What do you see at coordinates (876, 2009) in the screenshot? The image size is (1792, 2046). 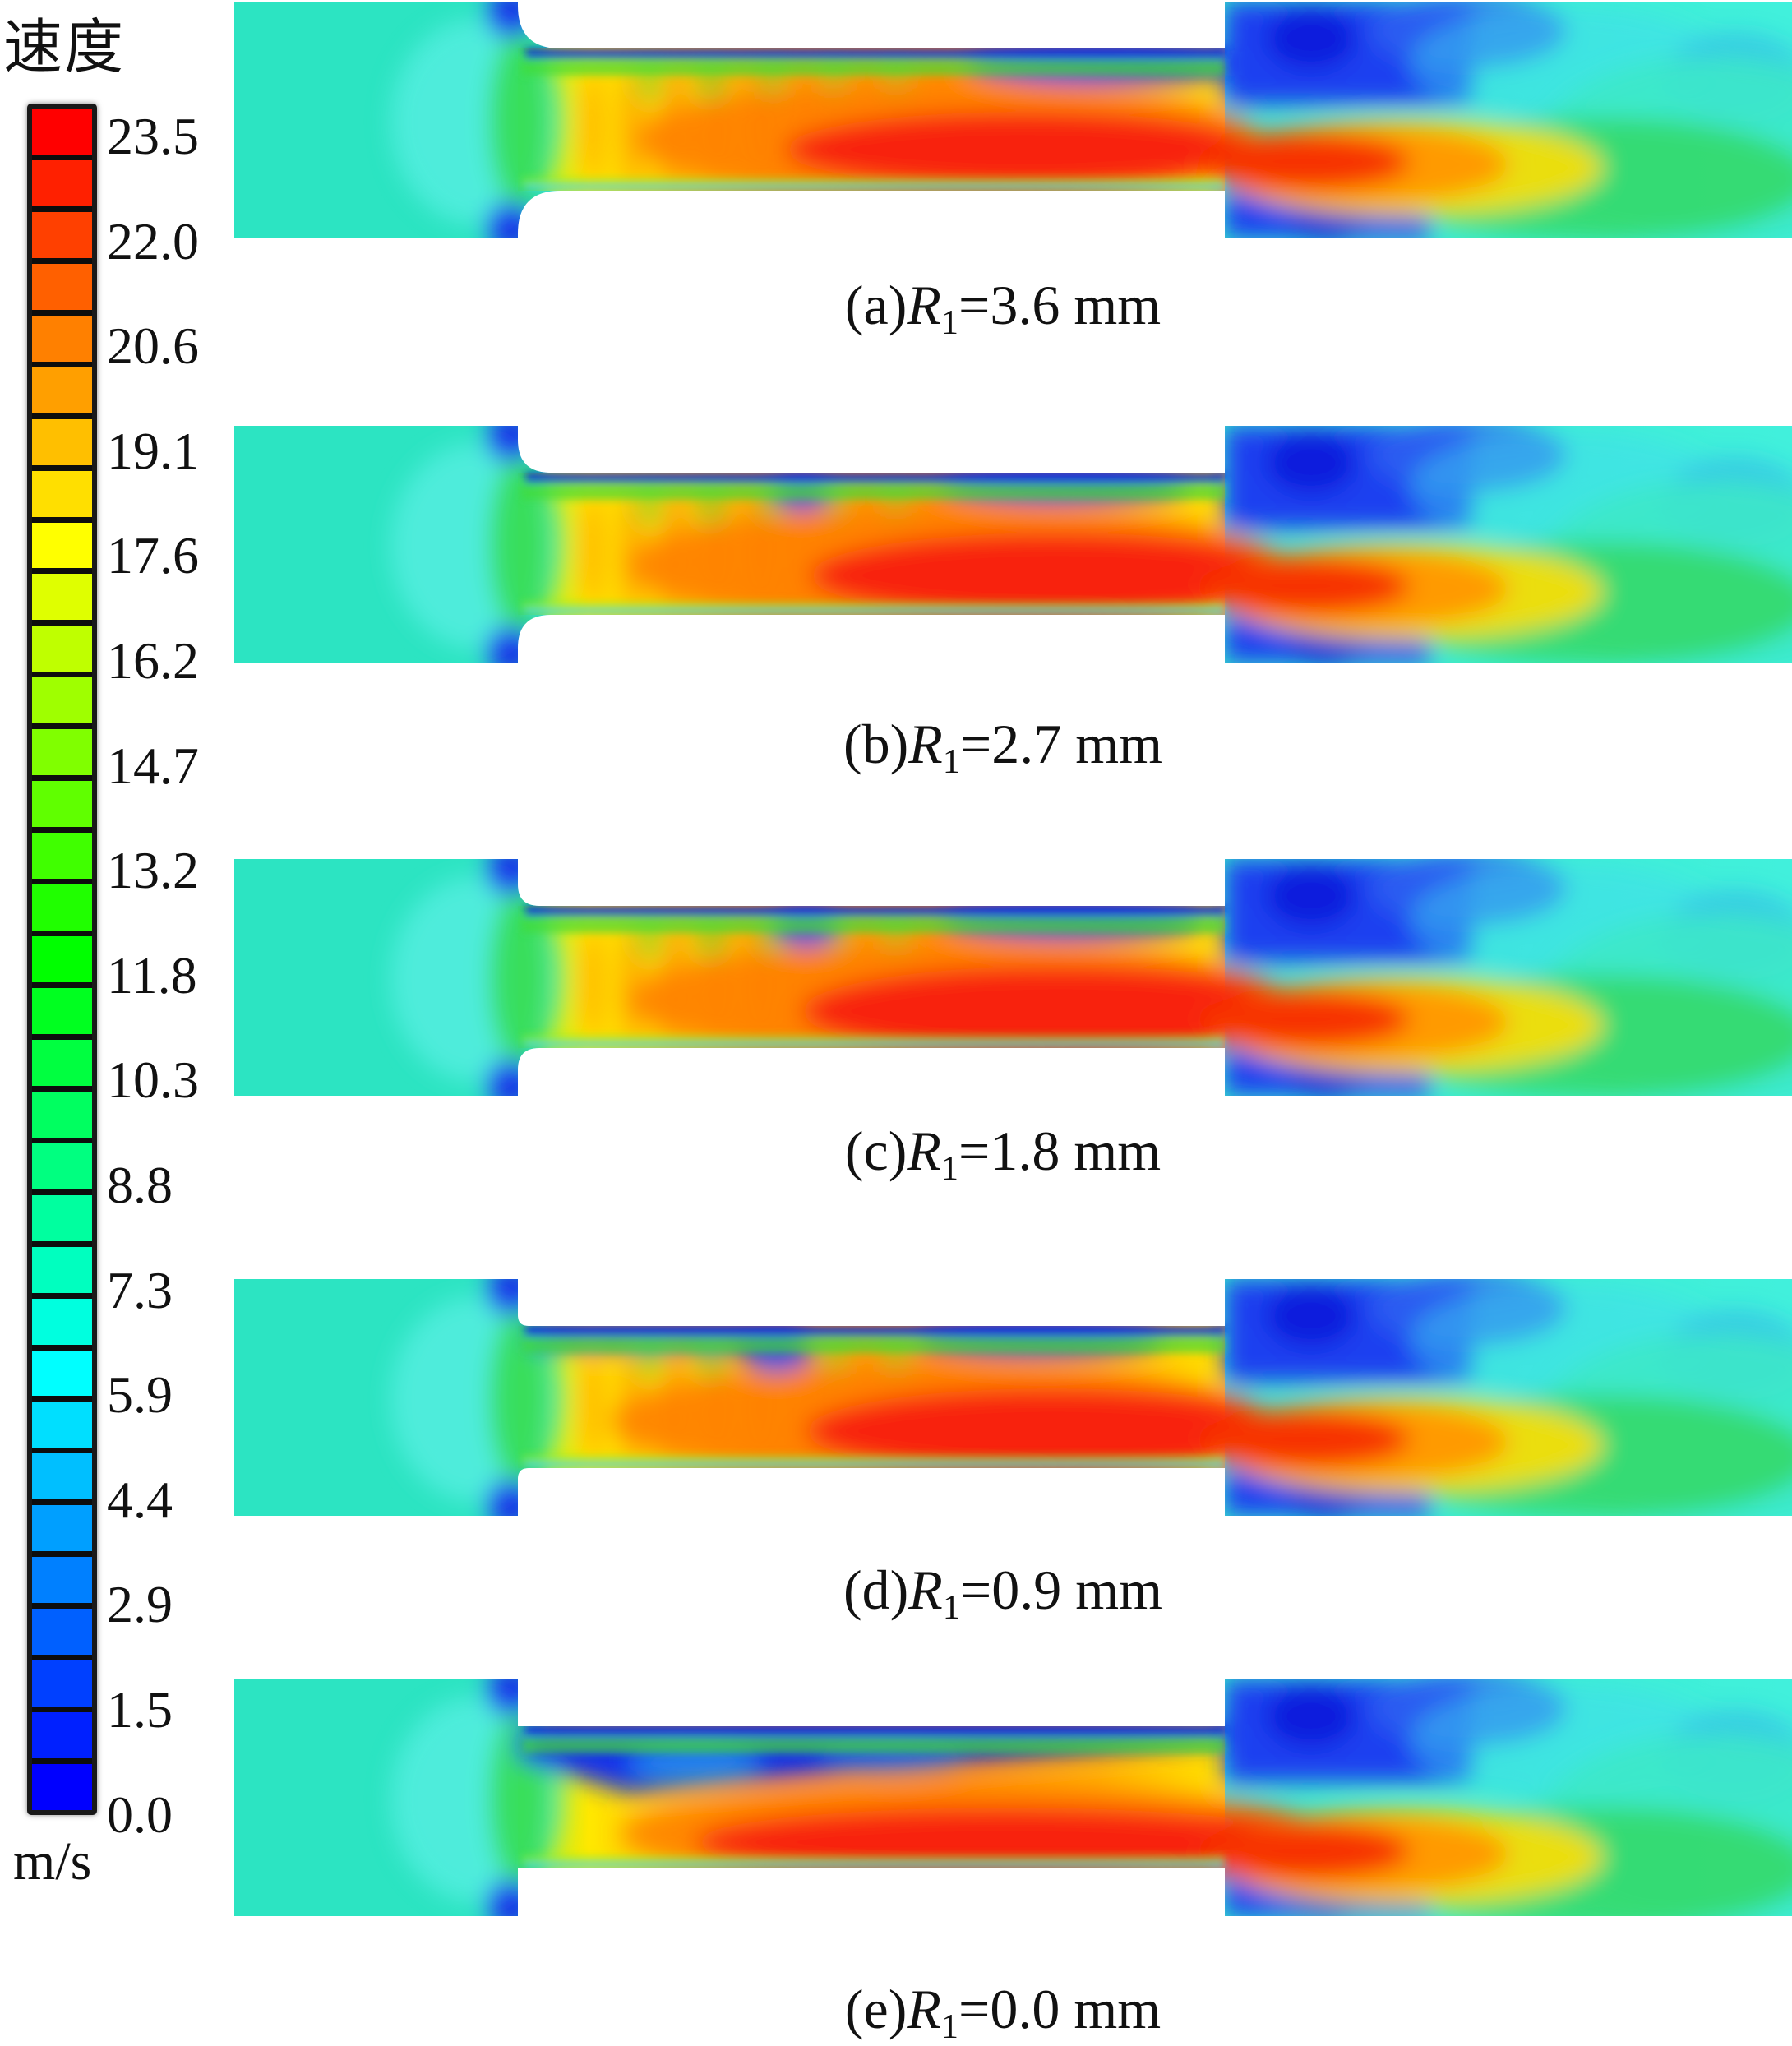 I see `caption-e-prefix: (e)` at bounding box center [876, 2009].